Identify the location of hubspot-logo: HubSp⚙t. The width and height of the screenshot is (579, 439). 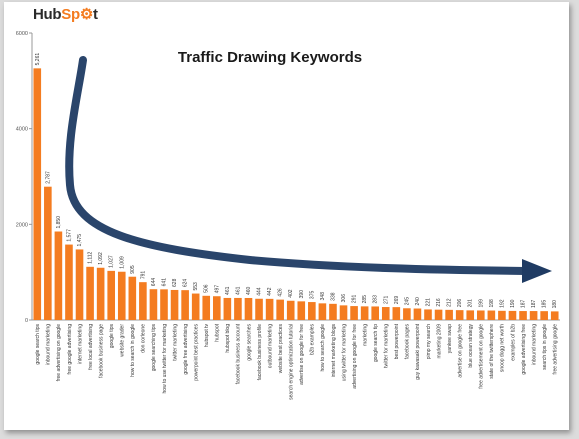
(65, 14).